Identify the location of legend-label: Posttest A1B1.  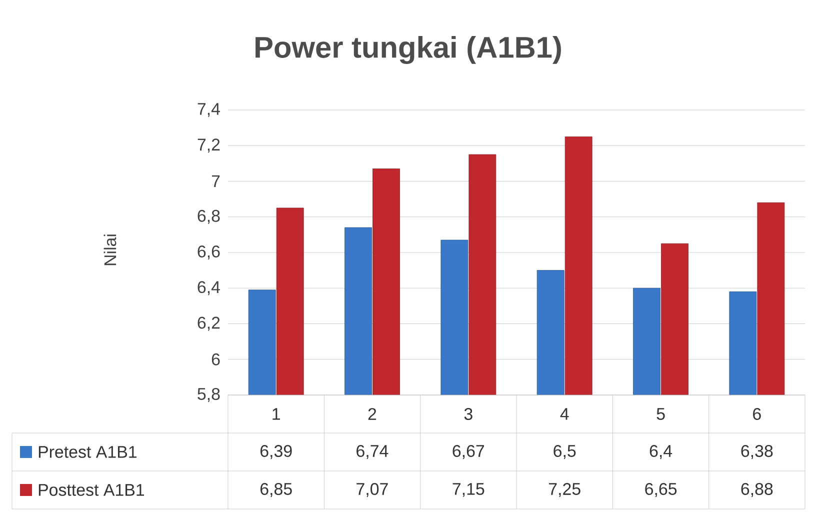
(91, 490).